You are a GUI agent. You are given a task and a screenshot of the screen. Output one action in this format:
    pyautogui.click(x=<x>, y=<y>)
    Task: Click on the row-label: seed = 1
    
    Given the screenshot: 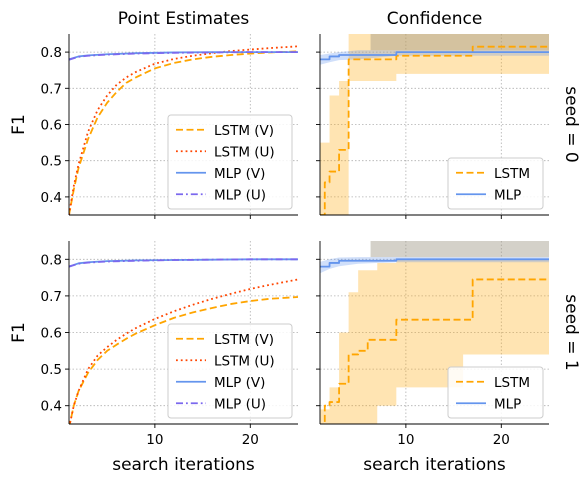 What is the action you would take?
    pyautogui.click(x=571, y=332)
    